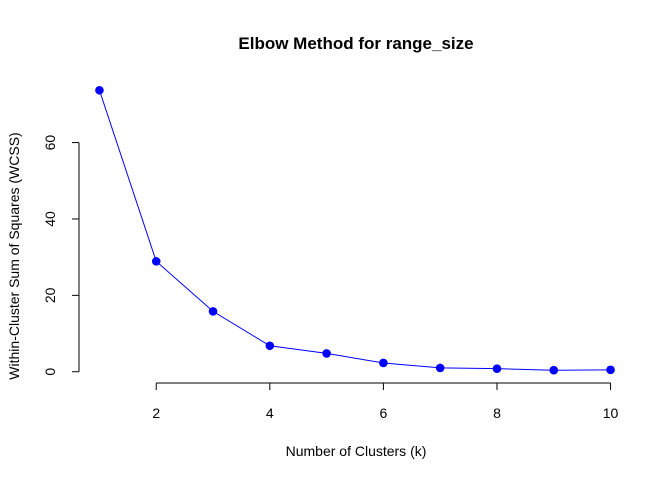 The height and width of the screenshot is (480, 672). What do you see at coordinates (156, 413) in the screenshot?
I see `x-tick-label: 2` at bounding box center [156, 413].